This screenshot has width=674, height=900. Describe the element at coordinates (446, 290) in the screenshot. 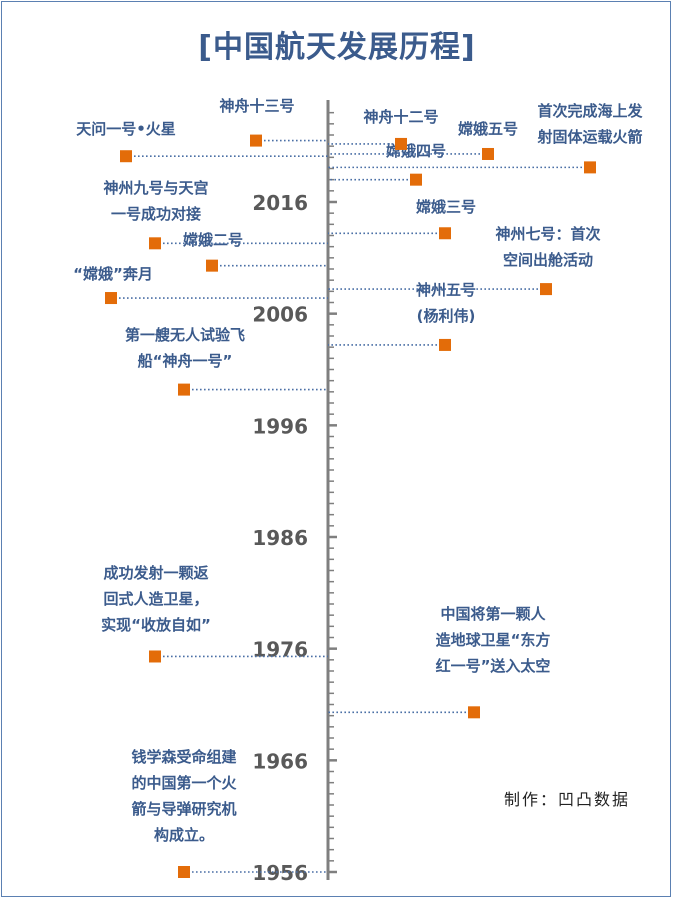

I see `event-label-line: 神州五号` at that location.